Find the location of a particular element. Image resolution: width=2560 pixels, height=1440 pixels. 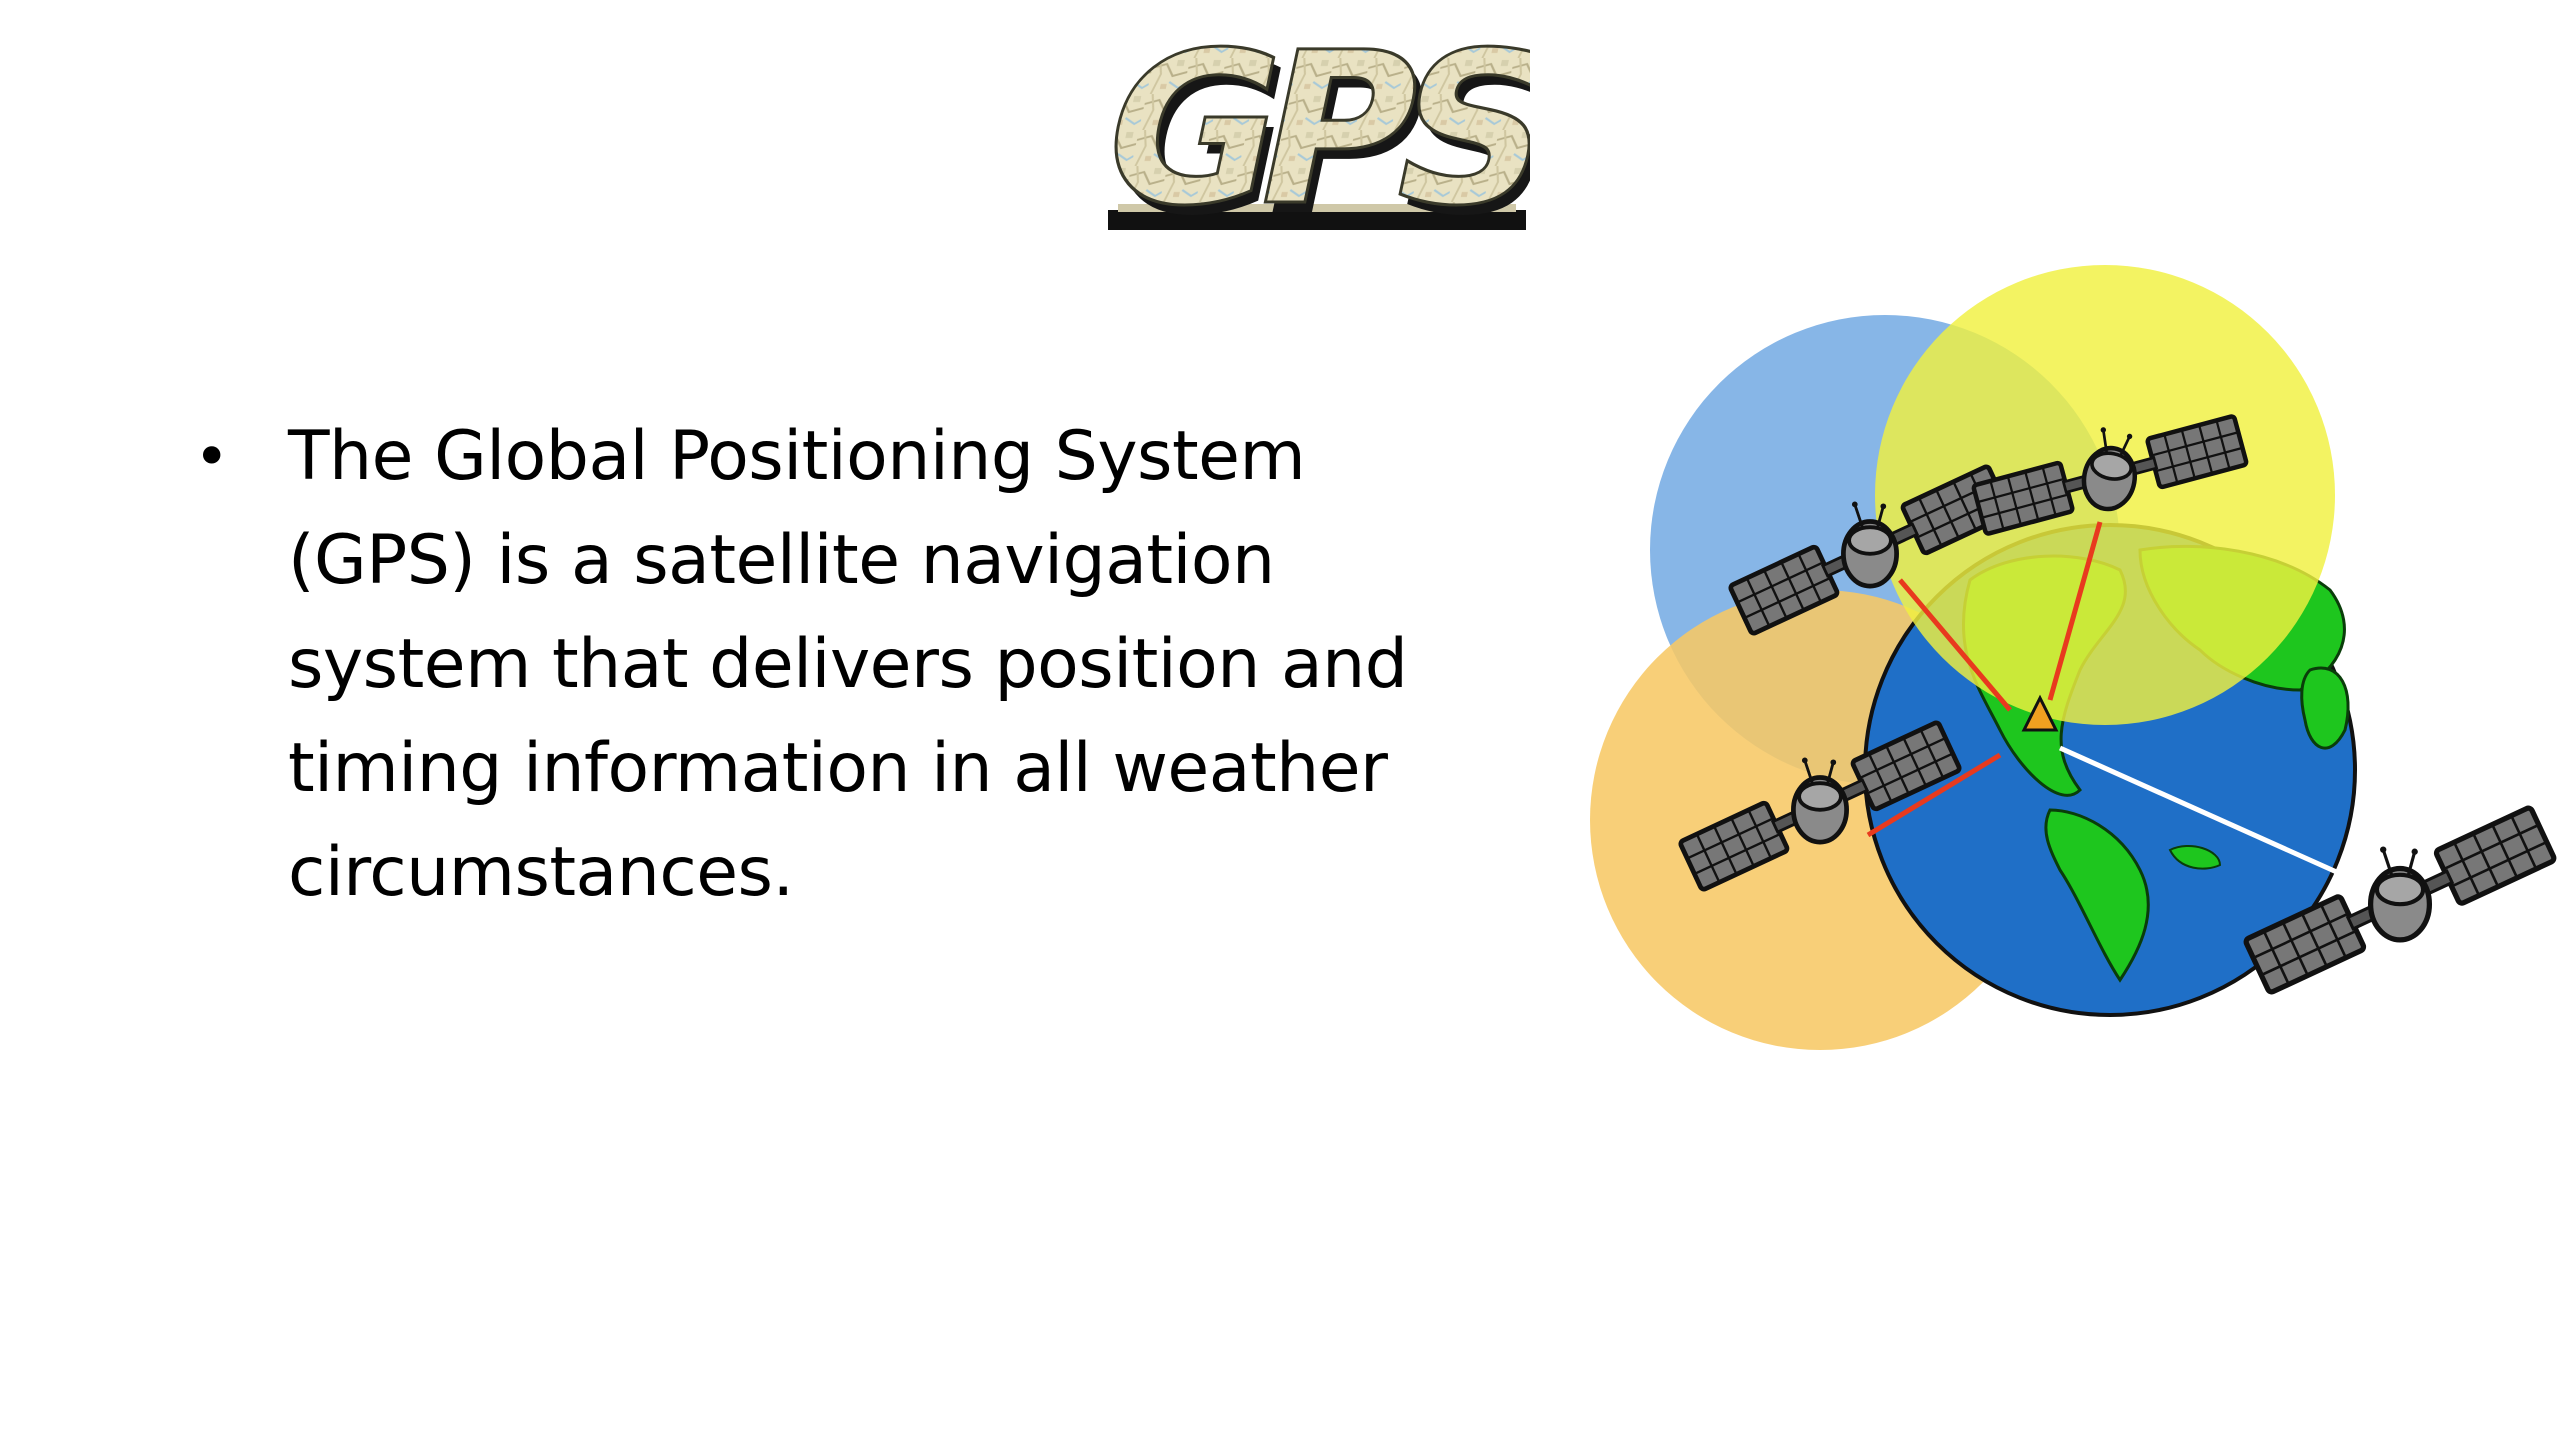

bullet-line: timing information in all weather is located at coordinates (838, 768).